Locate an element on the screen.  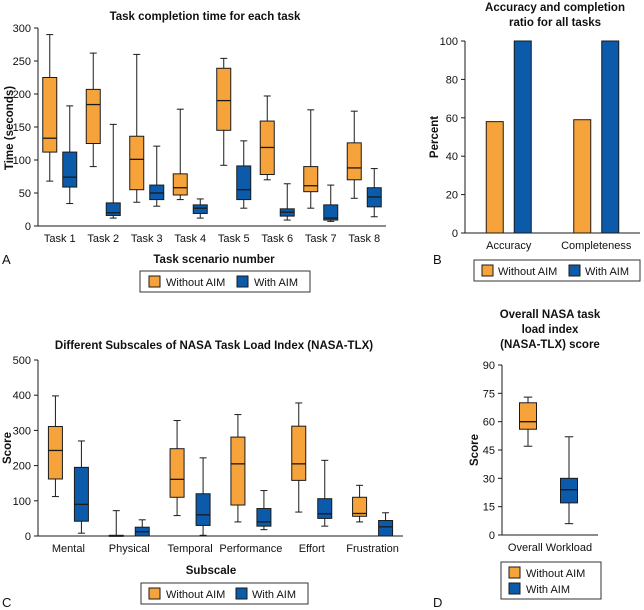
x-tick-label: Task 5 is located at coordinates (234, 239).